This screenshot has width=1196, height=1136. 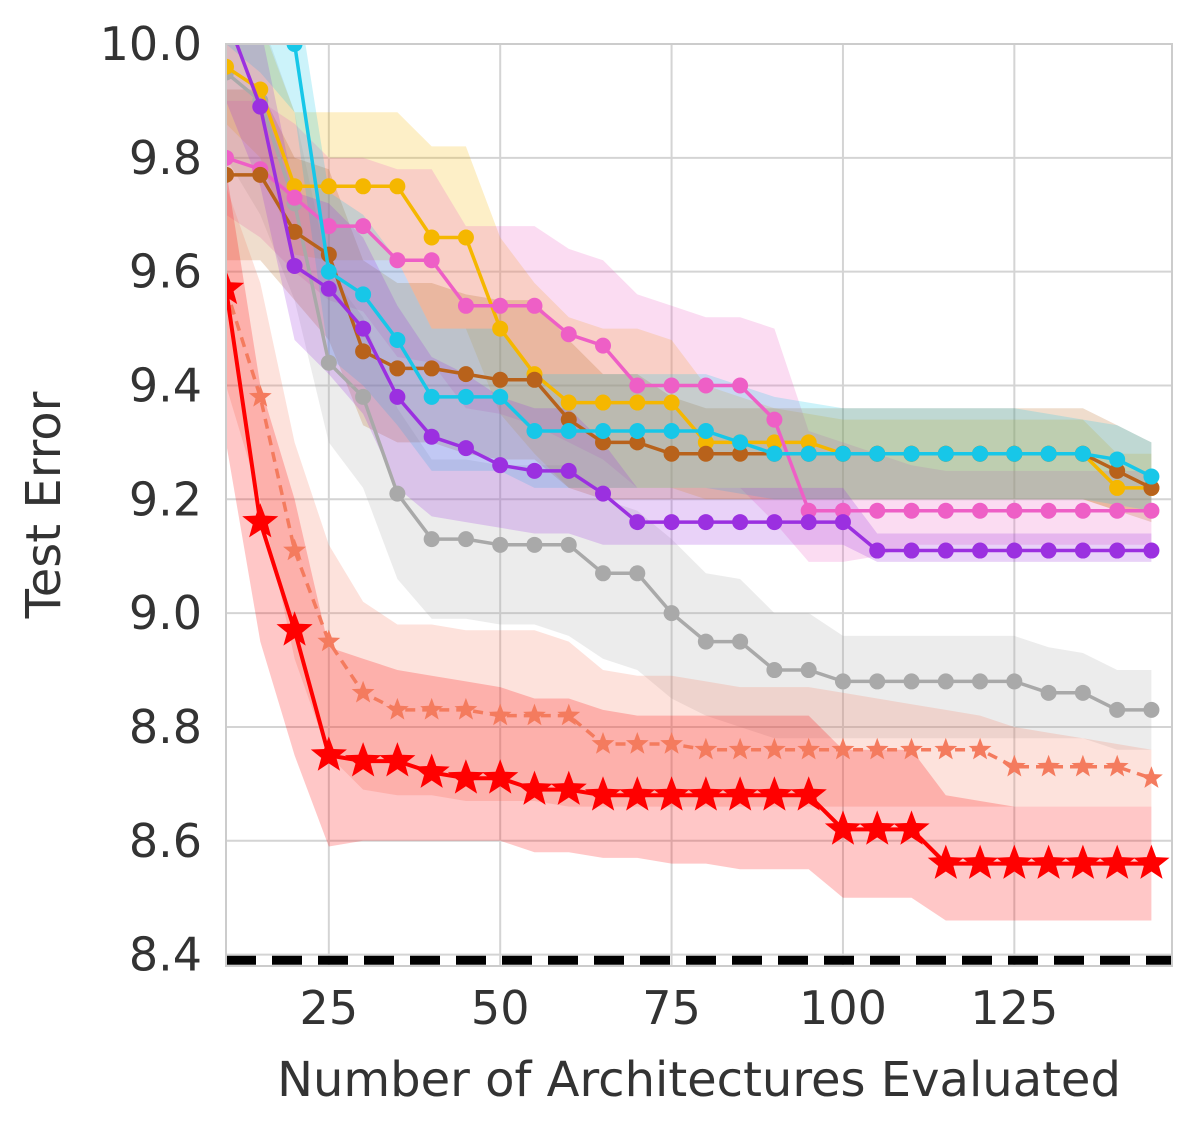 I want to click on y-axis-title: Test Error, so click(x=44, y=505).